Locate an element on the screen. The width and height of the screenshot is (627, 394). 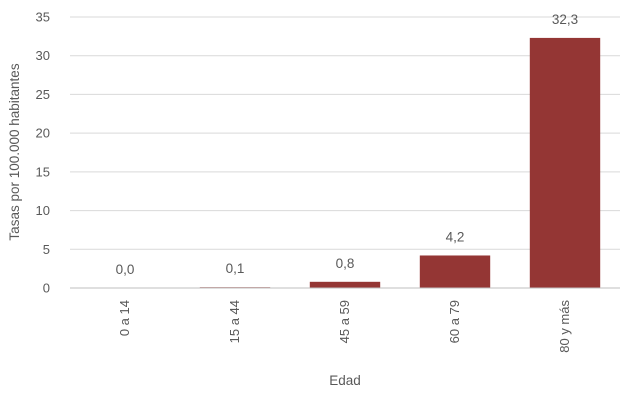
x-tick-label: 15 a 44 is located at coordinates (234, 321).